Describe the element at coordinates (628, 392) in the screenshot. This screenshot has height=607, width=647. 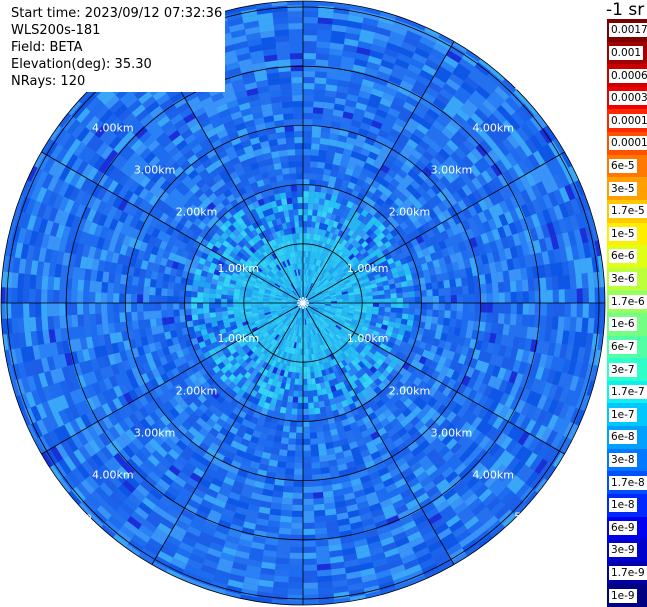
I see `colorbar-label: 1.7e-7` at that location.